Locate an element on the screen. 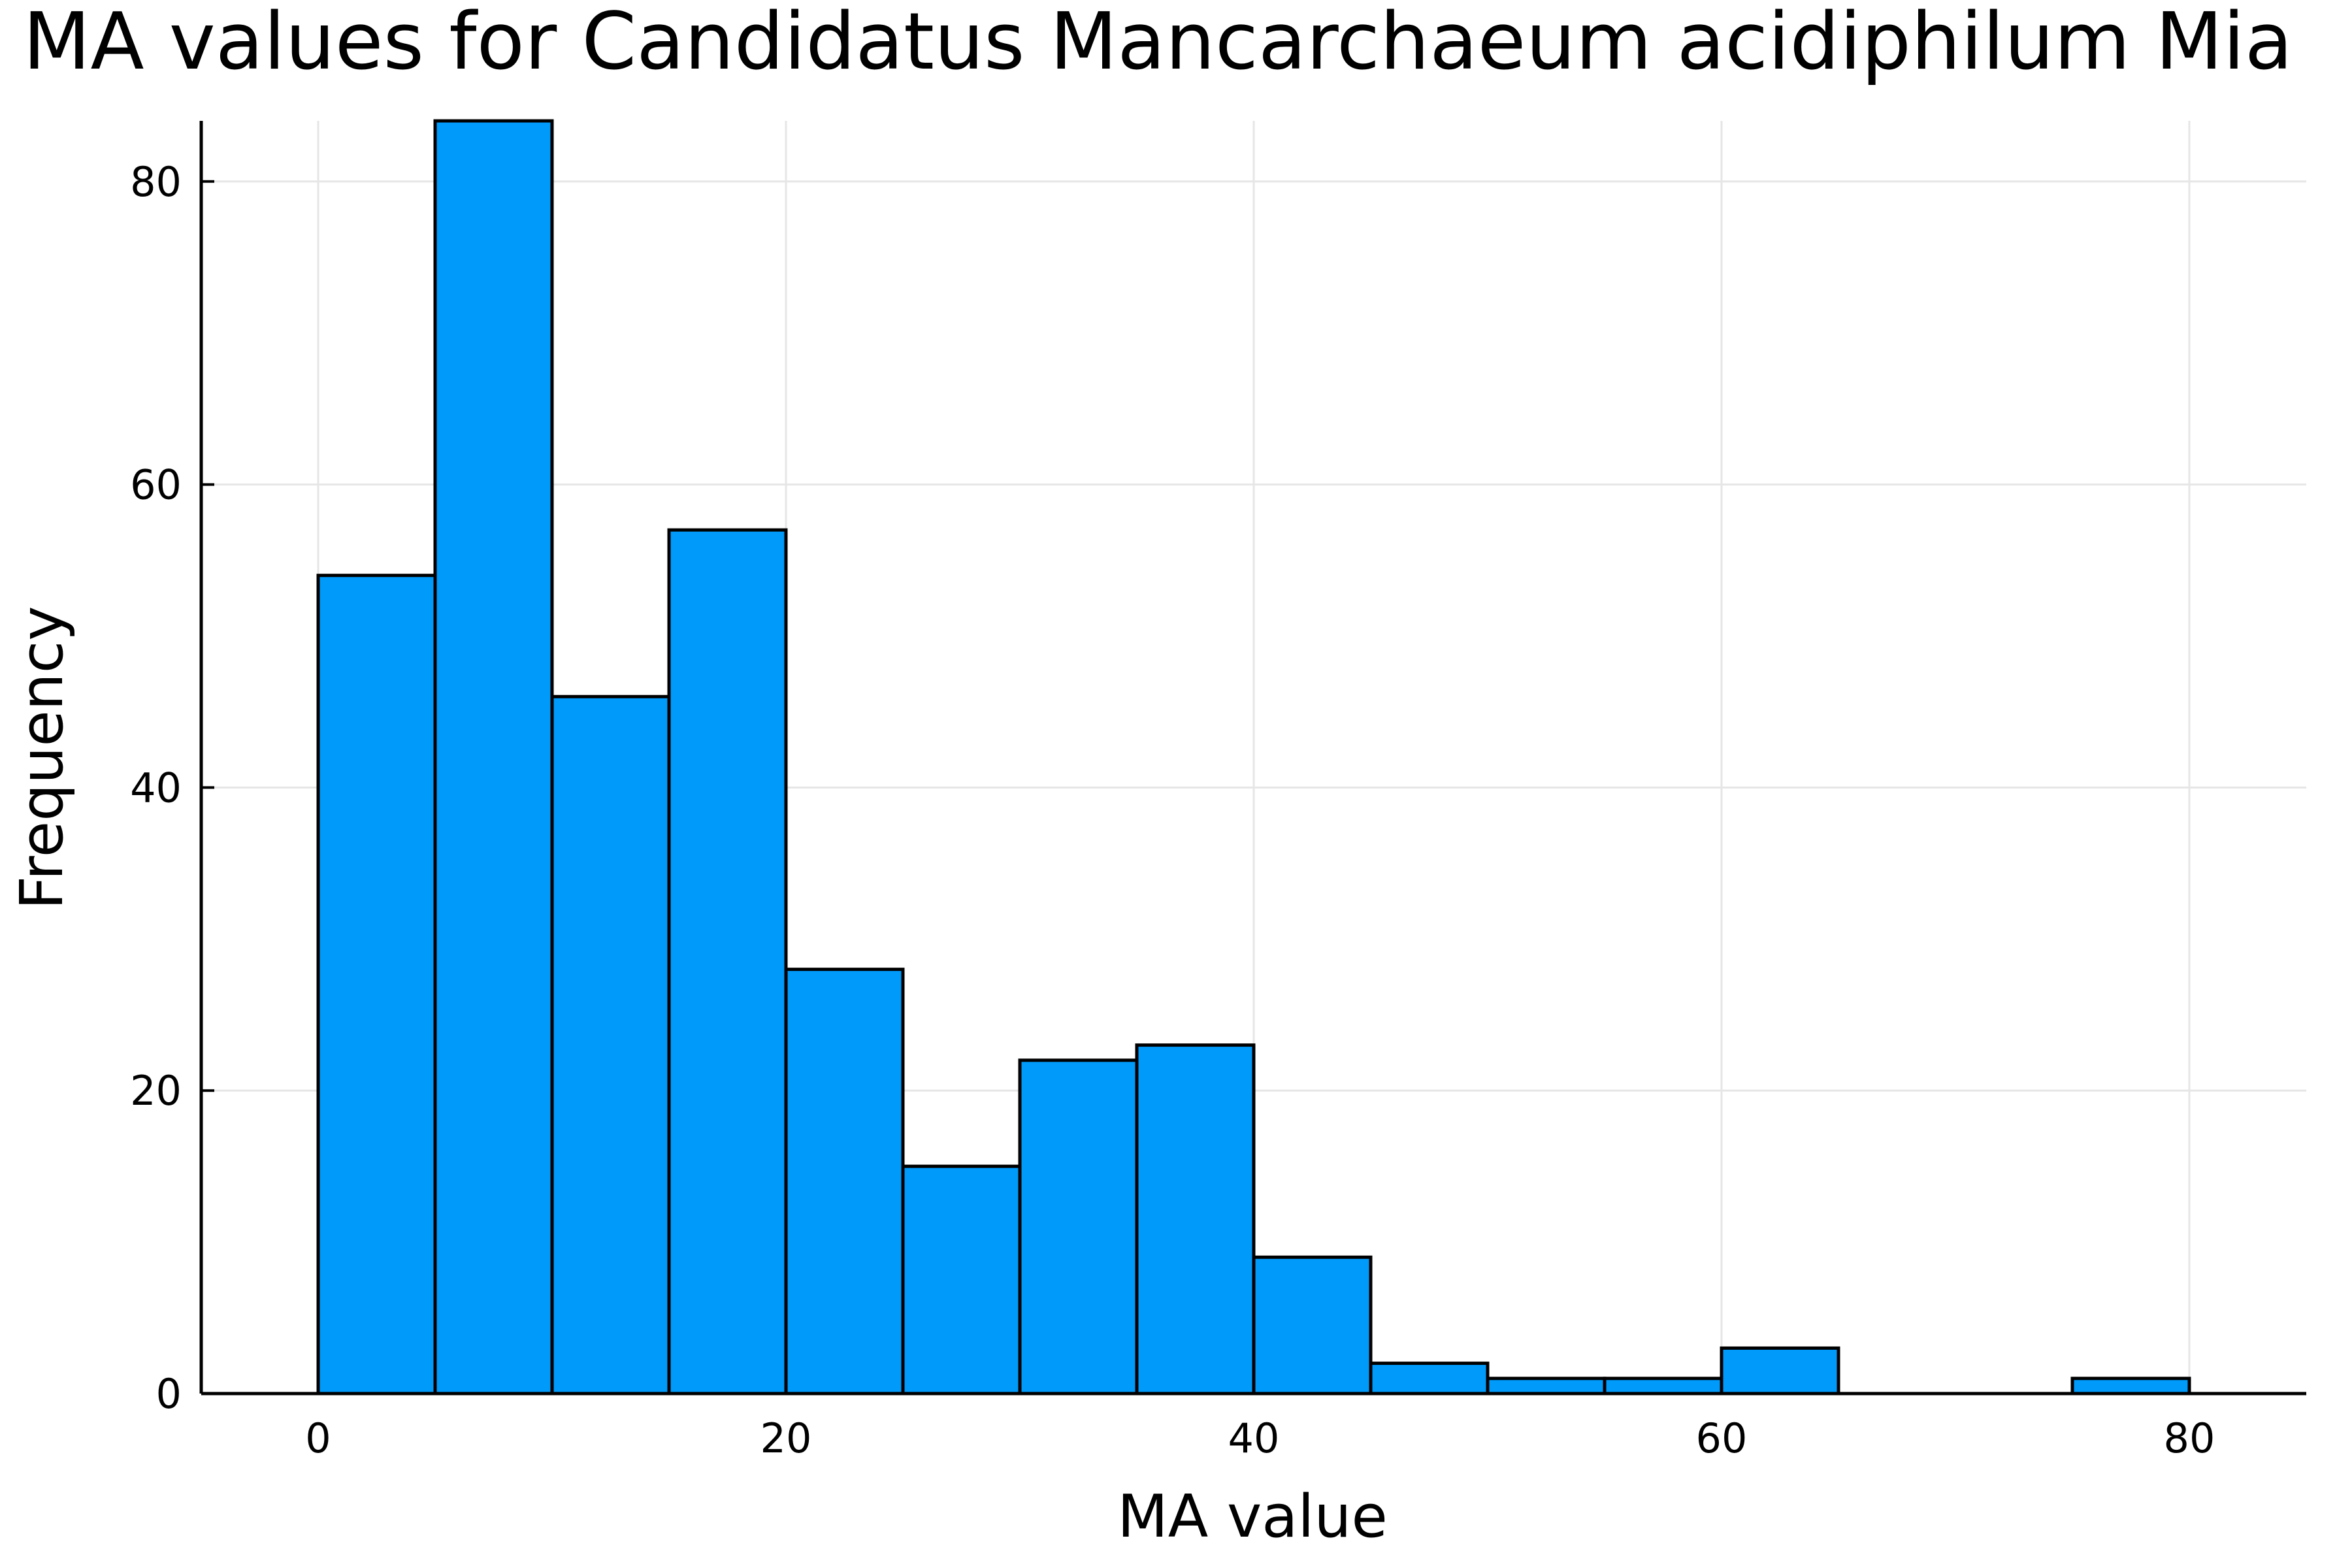 The image size is (2352, 1568). y-tick-label: 0 is located at coordinates (169, 1394).